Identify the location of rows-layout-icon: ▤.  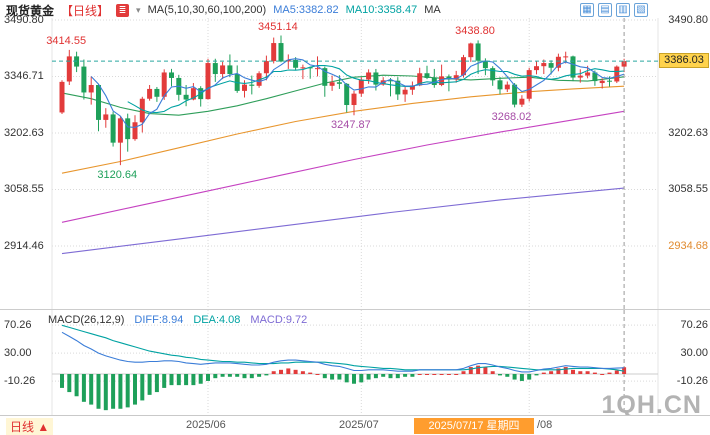
(605, 10).